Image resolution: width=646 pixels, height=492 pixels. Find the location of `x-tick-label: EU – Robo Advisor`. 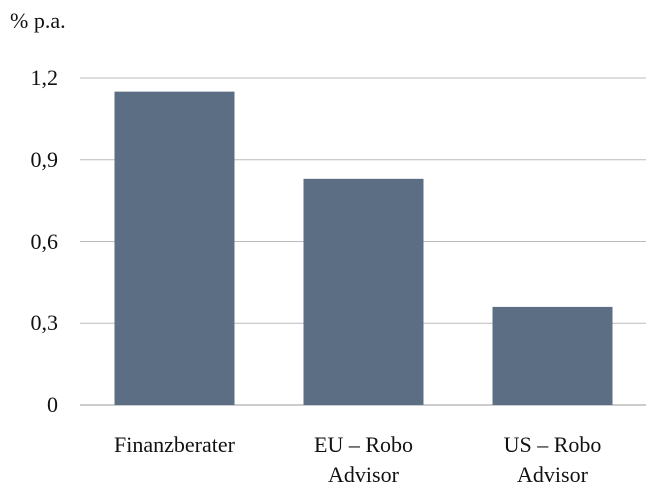

x-tick-label: EU – Robo Advisor is located at coordinates (363, 459).